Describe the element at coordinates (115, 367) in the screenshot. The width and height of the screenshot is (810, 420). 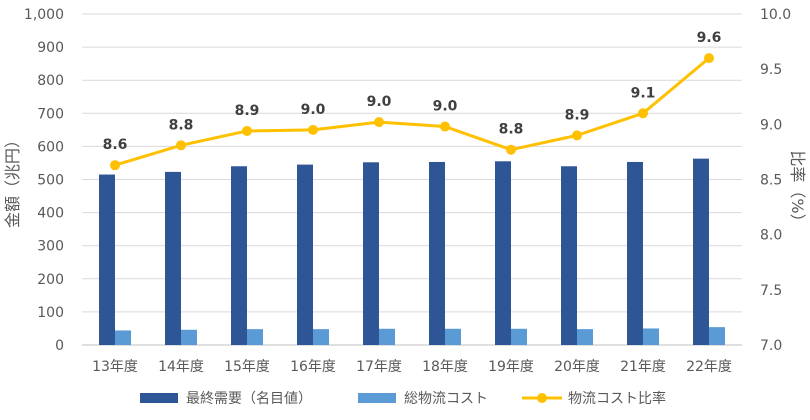
I see `x-tick-label: 13年度` at that location.